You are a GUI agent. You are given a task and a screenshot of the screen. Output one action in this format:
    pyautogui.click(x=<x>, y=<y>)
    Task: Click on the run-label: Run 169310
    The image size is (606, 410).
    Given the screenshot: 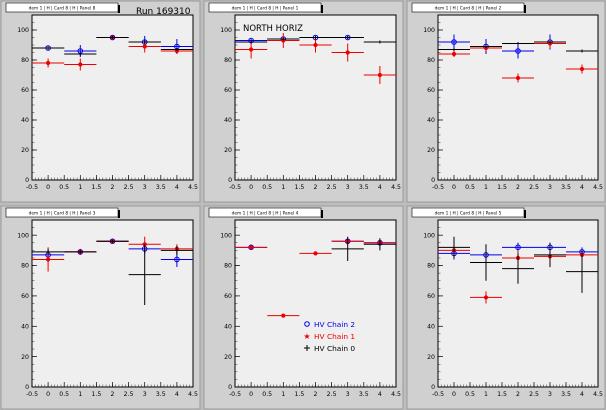 What is the action you would take?
    pyautogui.click(x=163, y=12)
    